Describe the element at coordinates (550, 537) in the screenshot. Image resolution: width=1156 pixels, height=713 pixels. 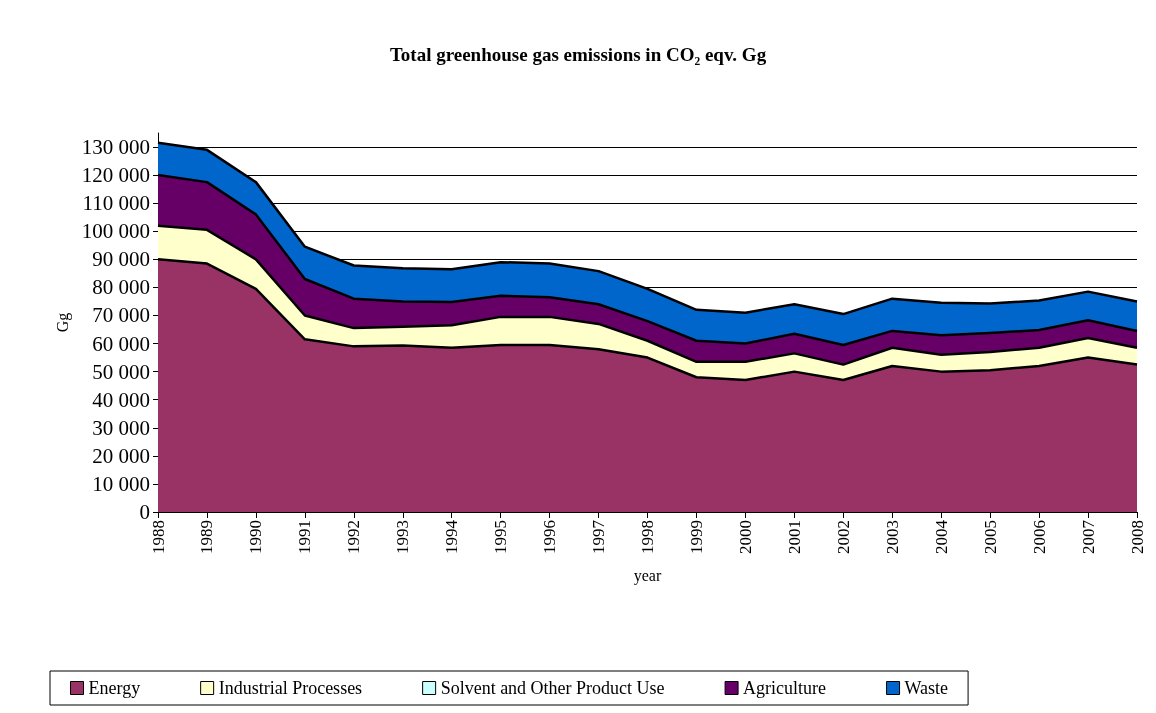
I see `x-tick-label: 1996` at that location.